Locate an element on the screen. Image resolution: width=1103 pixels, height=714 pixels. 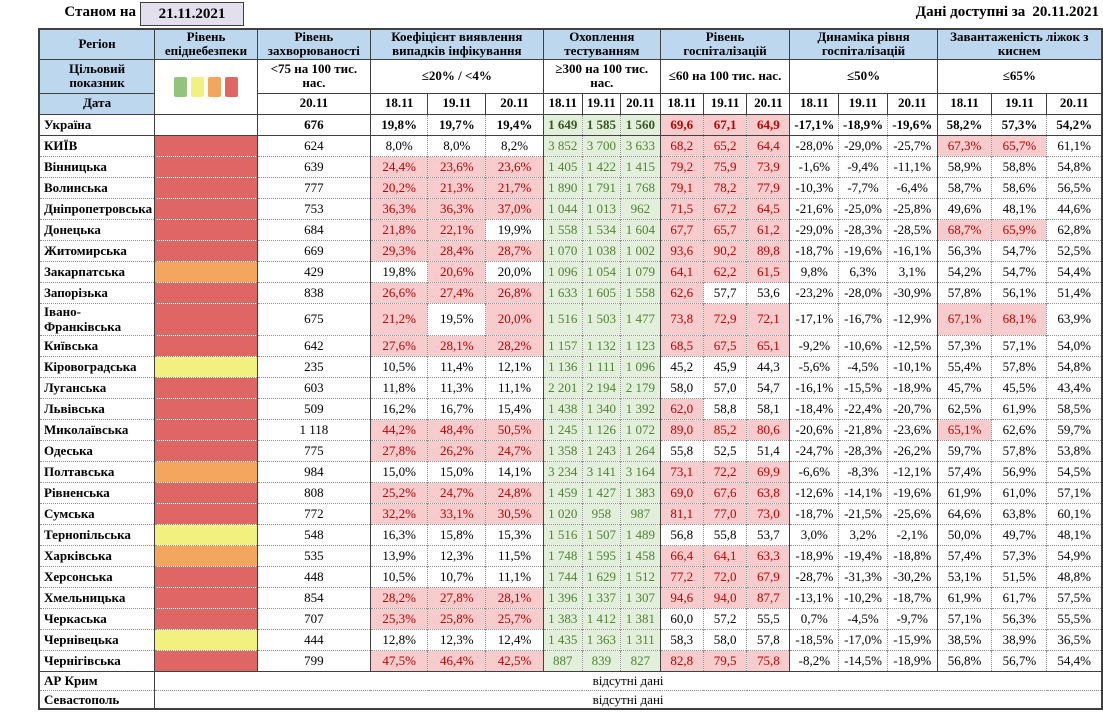
hospitalization-cell: 77,0 is located at coordinates (724, 513).